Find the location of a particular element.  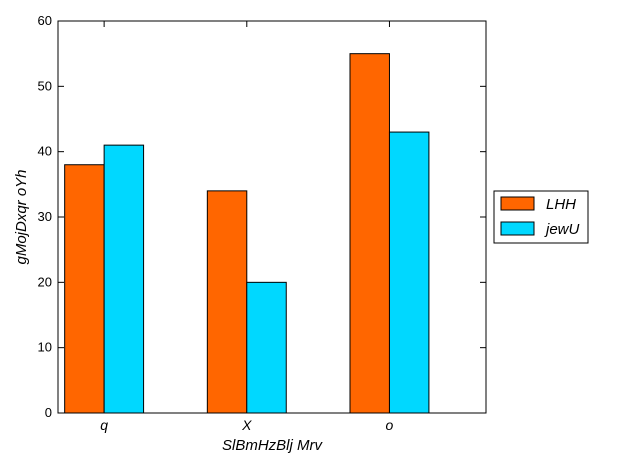

y-axis-label: gMojDxqr oYh is located at coordinates (21, 216).